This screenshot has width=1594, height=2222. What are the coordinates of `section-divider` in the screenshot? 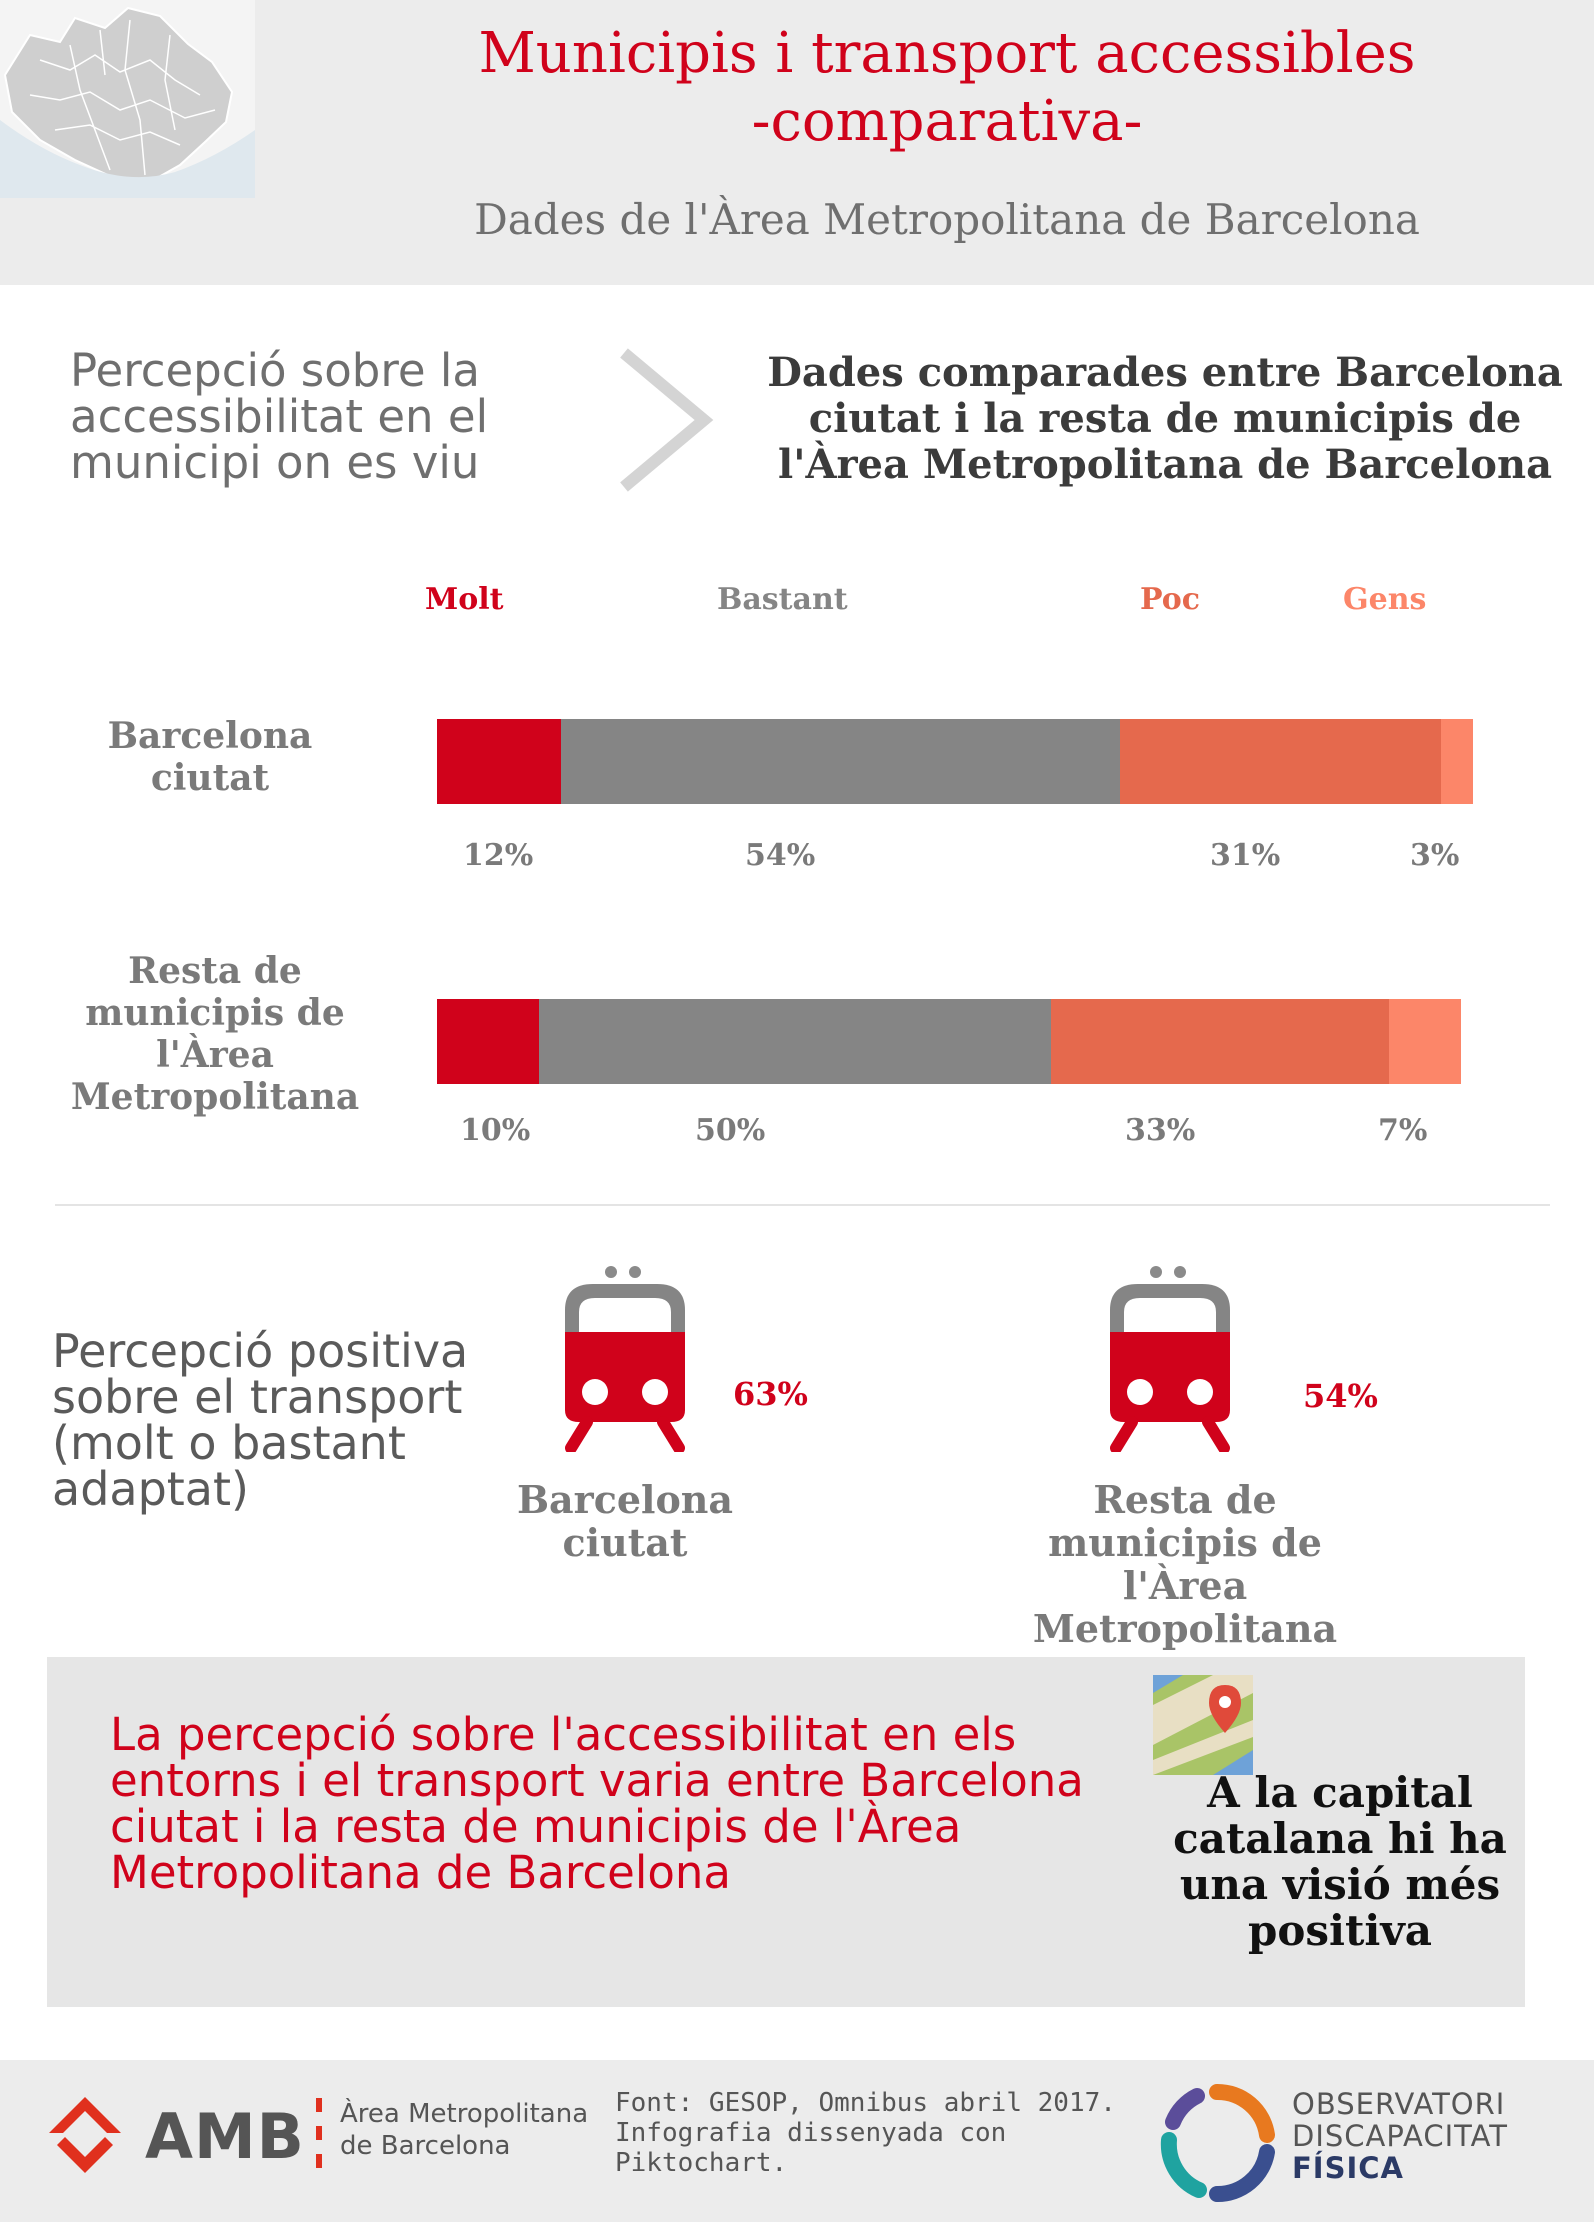 It's located at (802, 1205).